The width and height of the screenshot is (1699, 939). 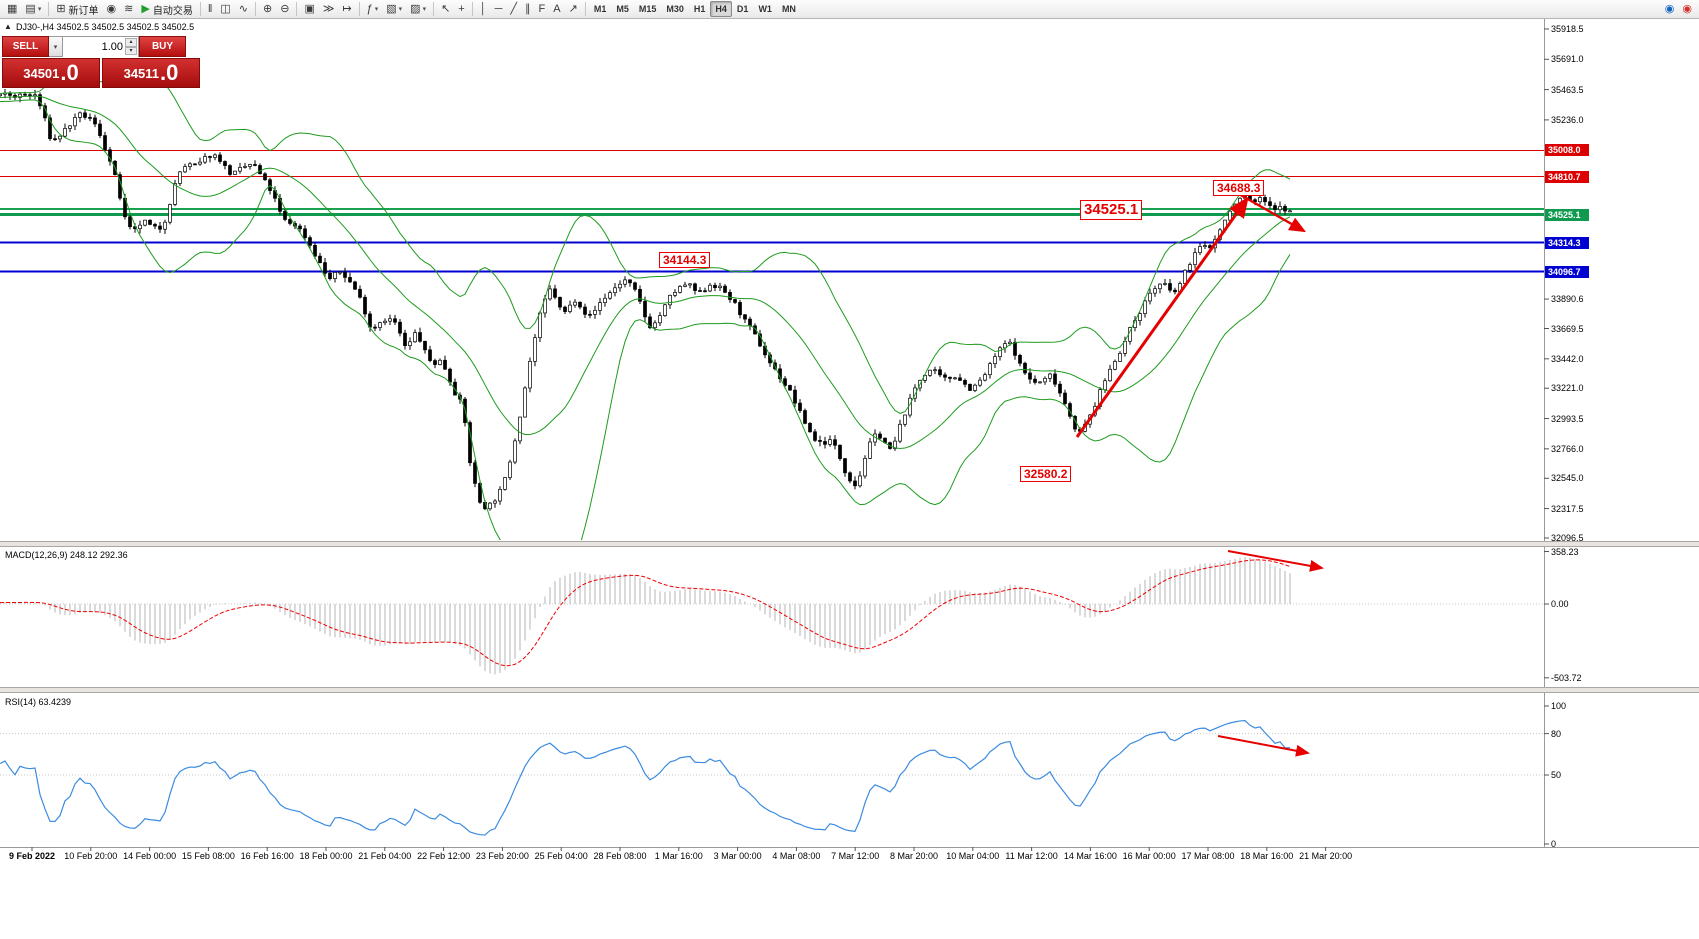 I want to click on chart-shift-button: ↦, so click(x=346, y=9).